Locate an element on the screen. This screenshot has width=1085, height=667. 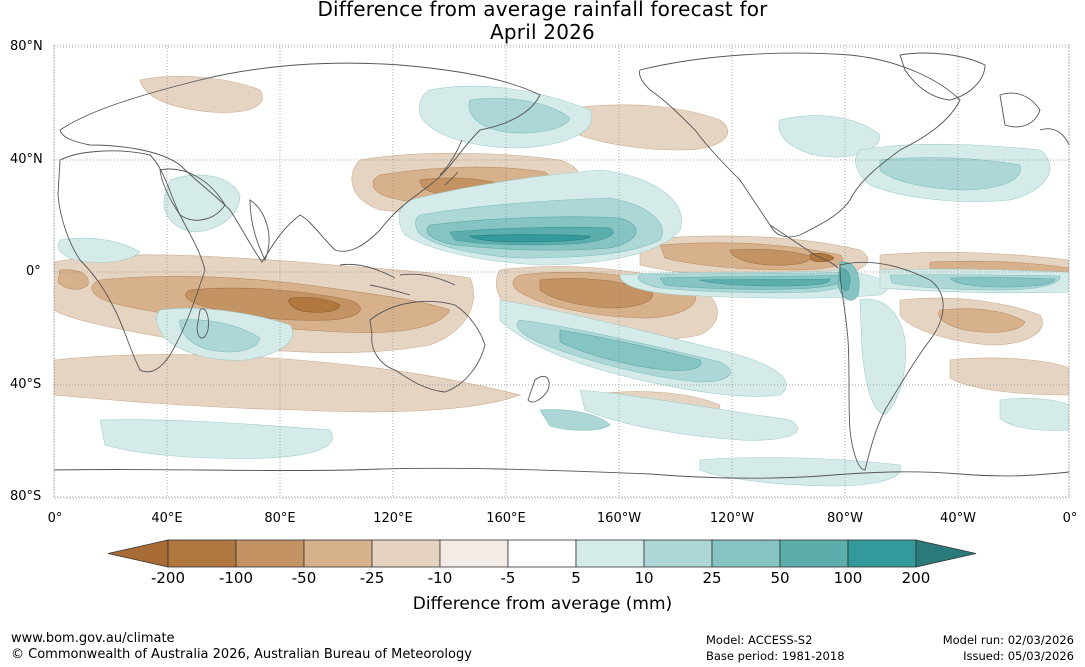
lon-label-0-right: 0° is located at coordinates (1070, 518).